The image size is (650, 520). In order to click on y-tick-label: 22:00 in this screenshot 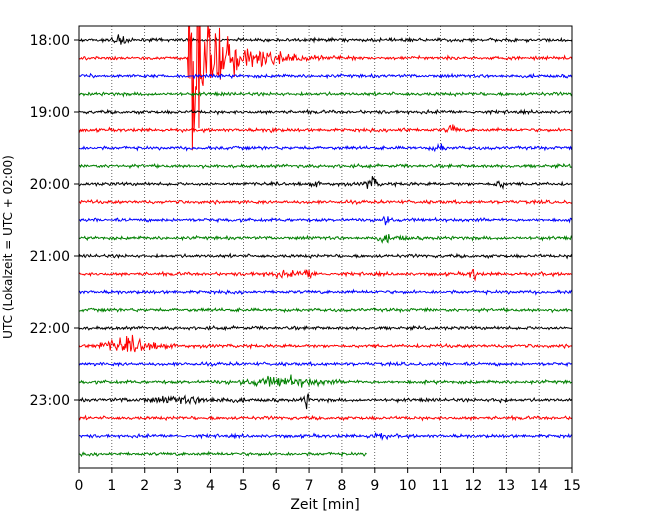, I will do `click(50, 329)`.